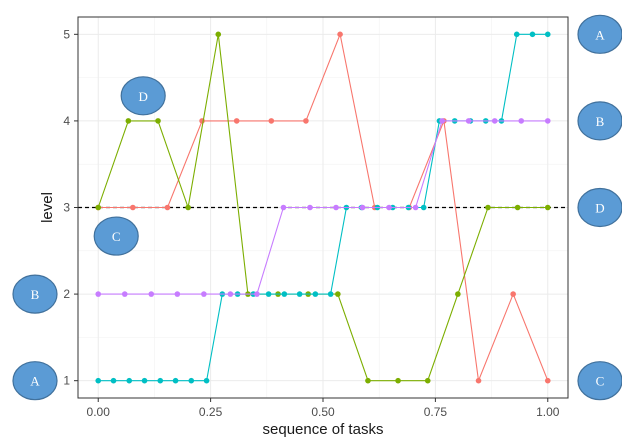 The image size is (622, 438). Describe the element at coordinates (66, 381) in the screenshot. I see `y-tick-label: 1` at that location.